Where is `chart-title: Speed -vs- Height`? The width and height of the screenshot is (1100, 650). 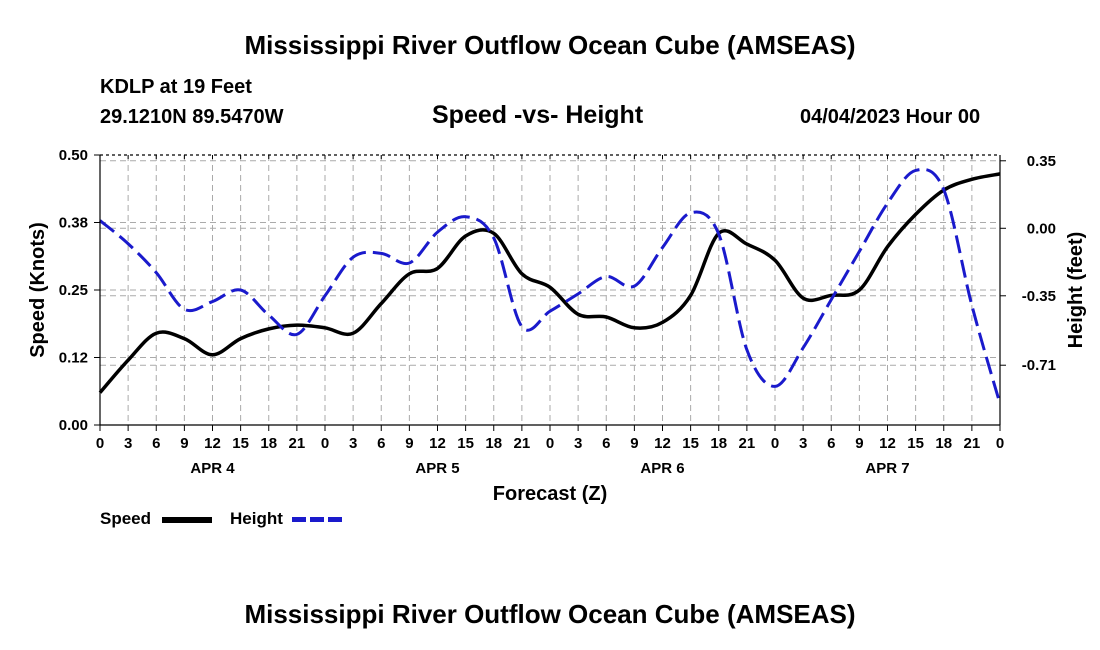
chart-title: Speed -vs- Height is located at coordinates (538, 115).